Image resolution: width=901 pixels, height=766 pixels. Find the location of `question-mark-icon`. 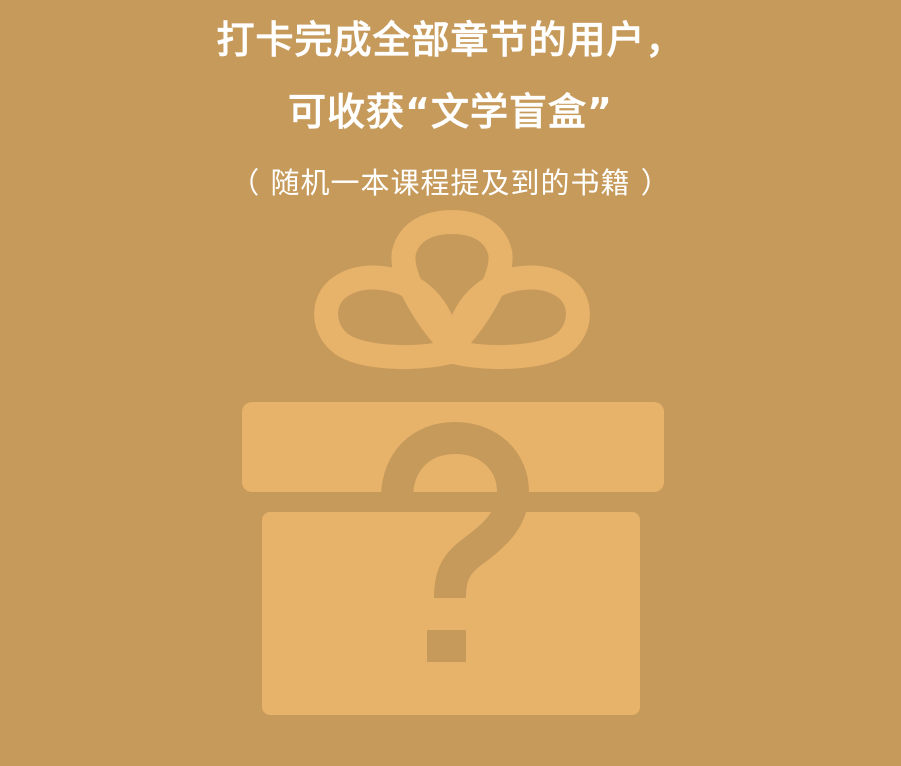

question-mark-icon is located at coordinates (455, 542).